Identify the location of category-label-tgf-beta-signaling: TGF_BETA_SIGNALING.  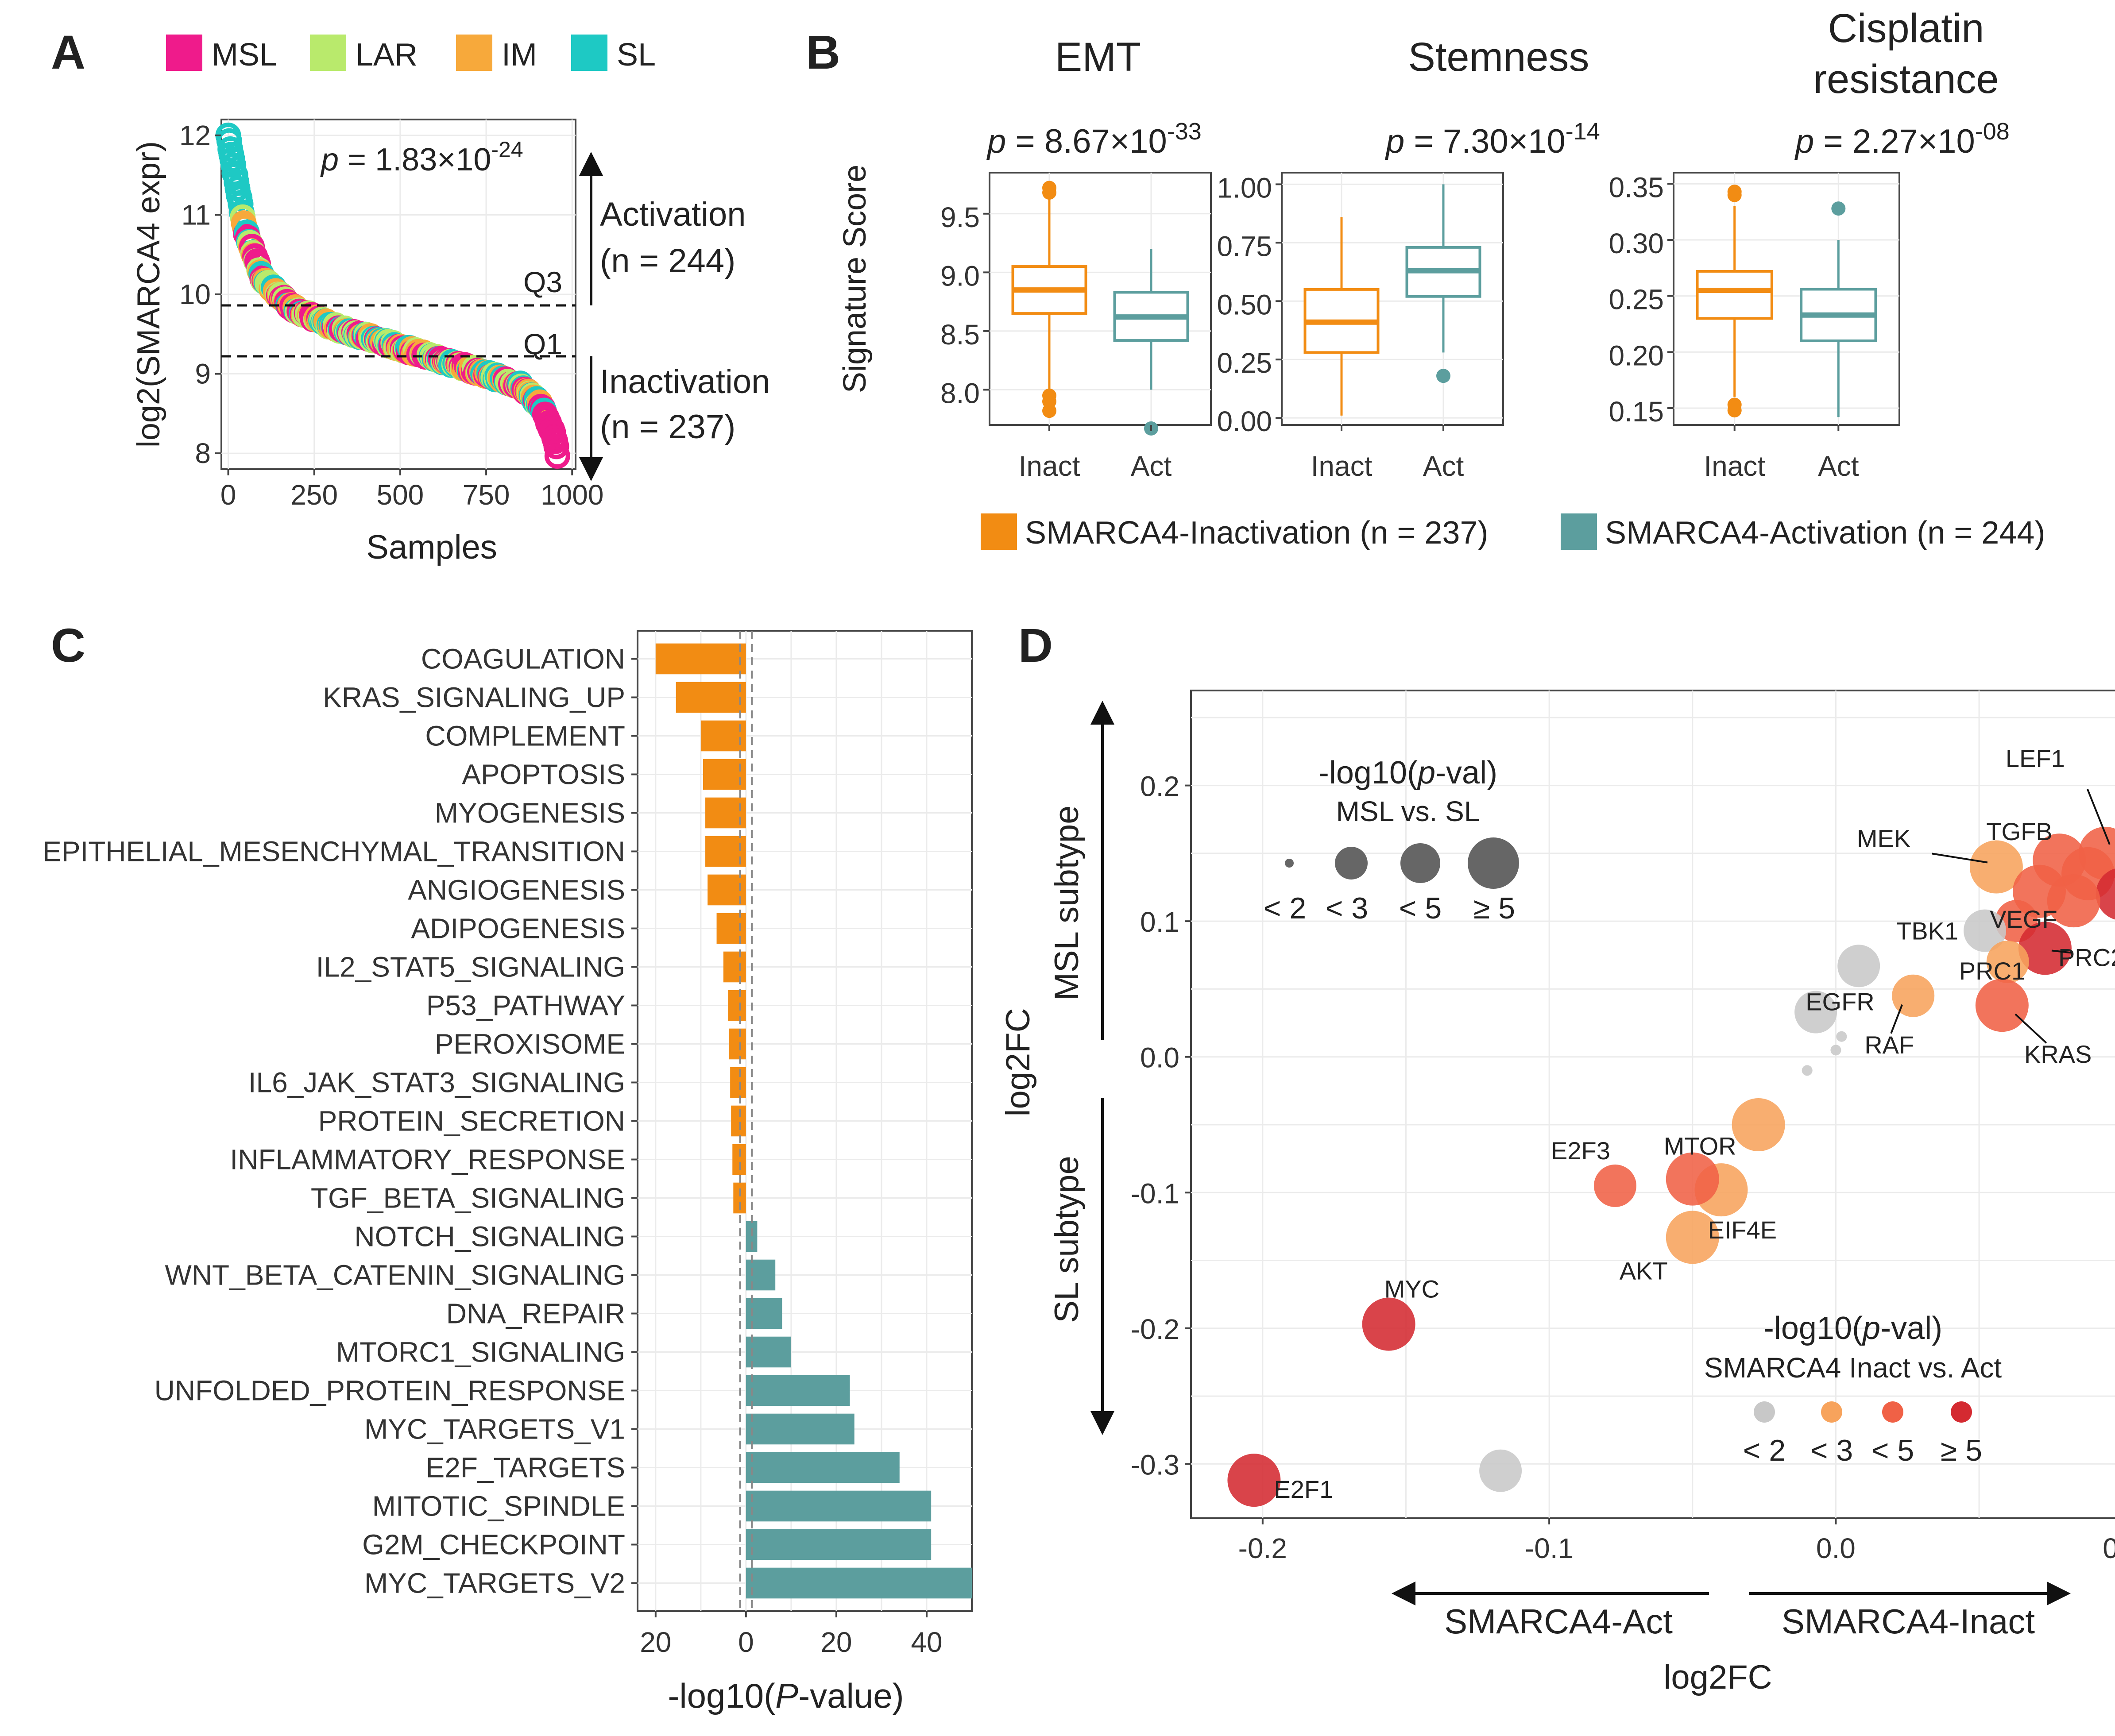
(468, 1198).